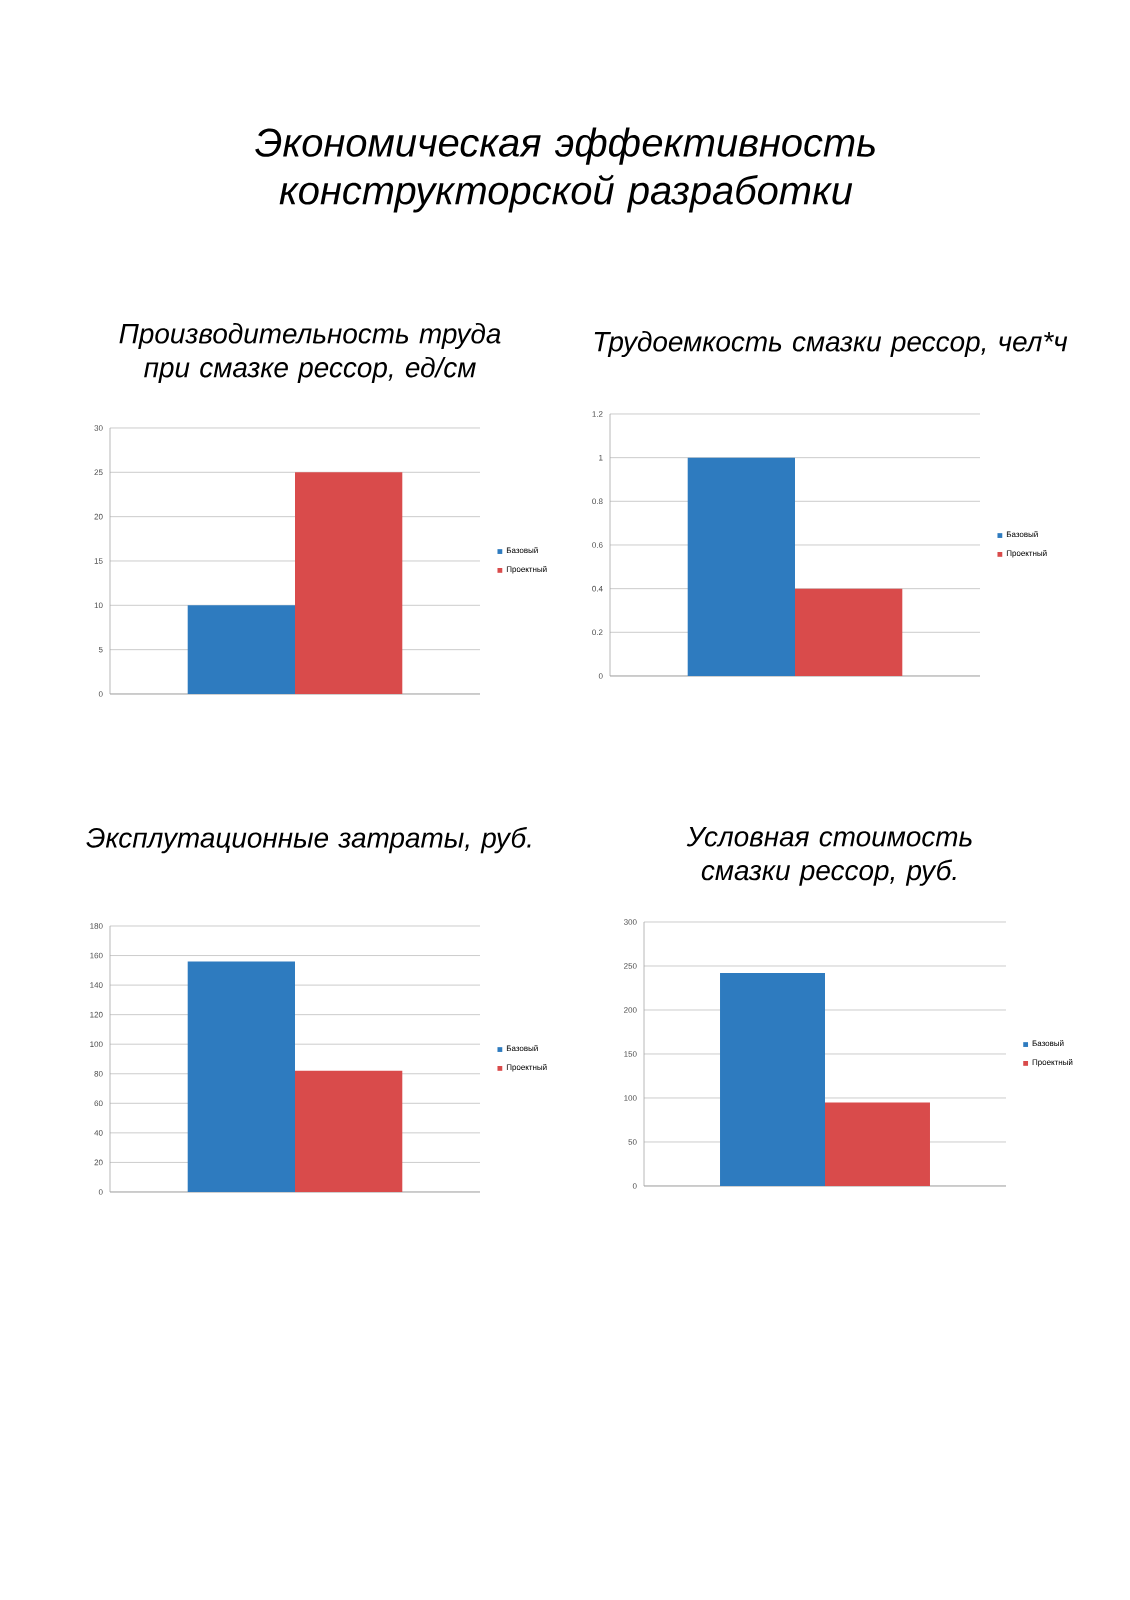 This screenshot has height=1600, width=1130. Describe the element at coordinates (565, 170) in the screenshot. I see `text: Экономическая эффективность конструкторской разработки` at that location.